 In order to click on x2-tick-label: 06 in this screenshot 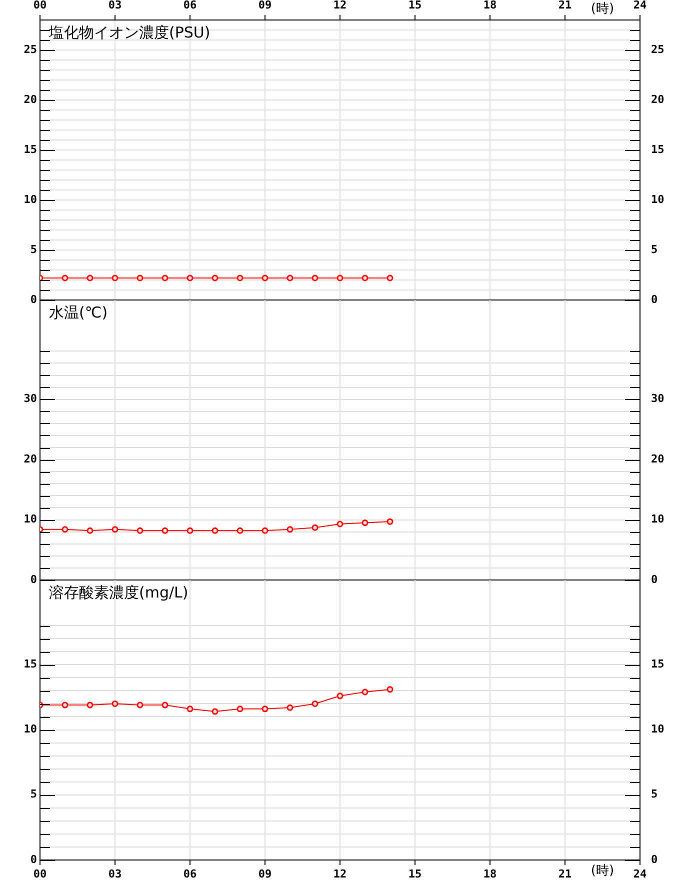, I will do `click(190, 6)`.